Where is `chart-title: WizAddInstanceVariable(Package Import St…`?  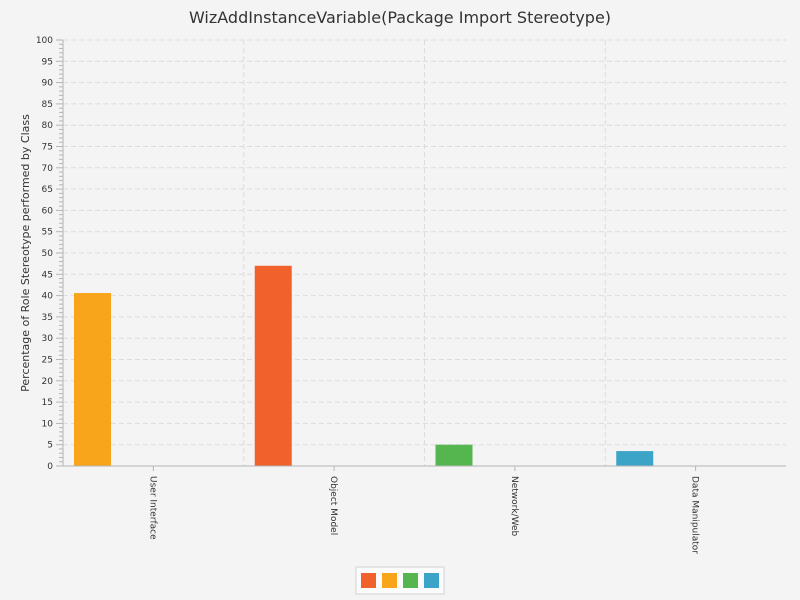
chart-title: WizAddInstanceVariable(Package Import St… is located at coordinates (400, 17).